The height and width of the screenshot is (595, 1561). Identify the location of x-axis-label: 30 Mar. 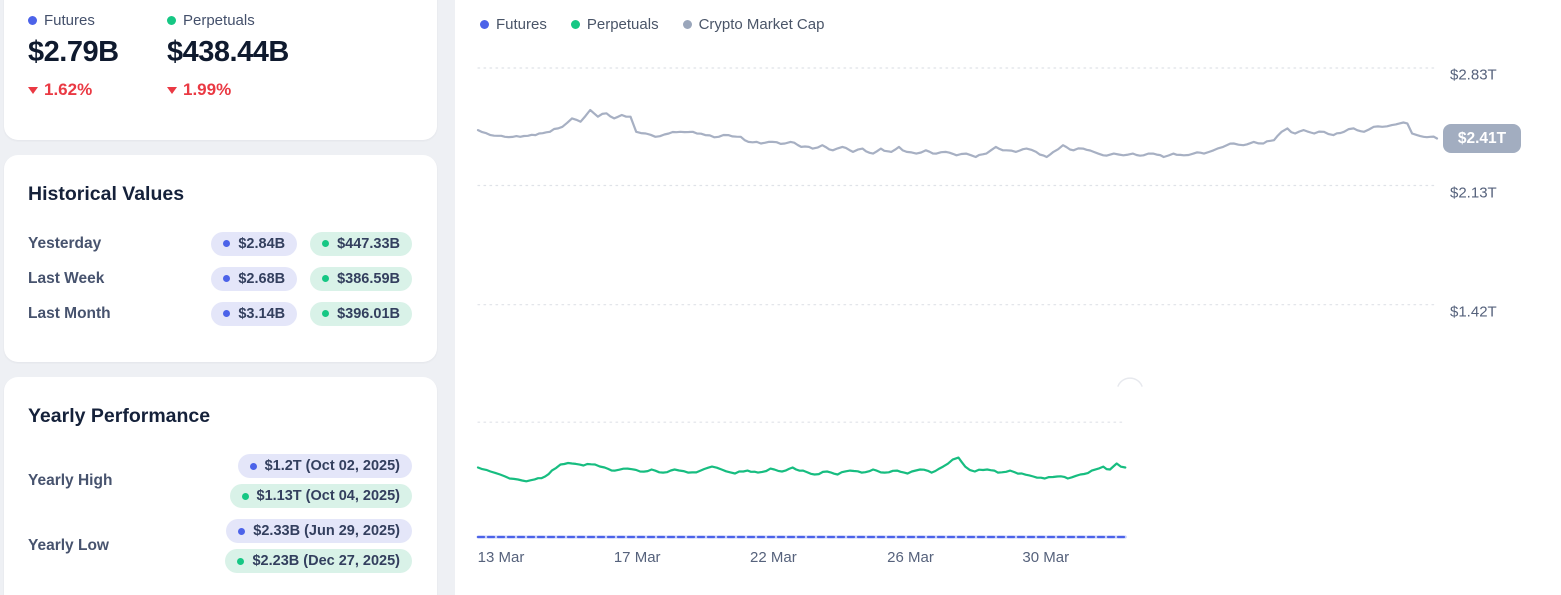
(1046, 557).